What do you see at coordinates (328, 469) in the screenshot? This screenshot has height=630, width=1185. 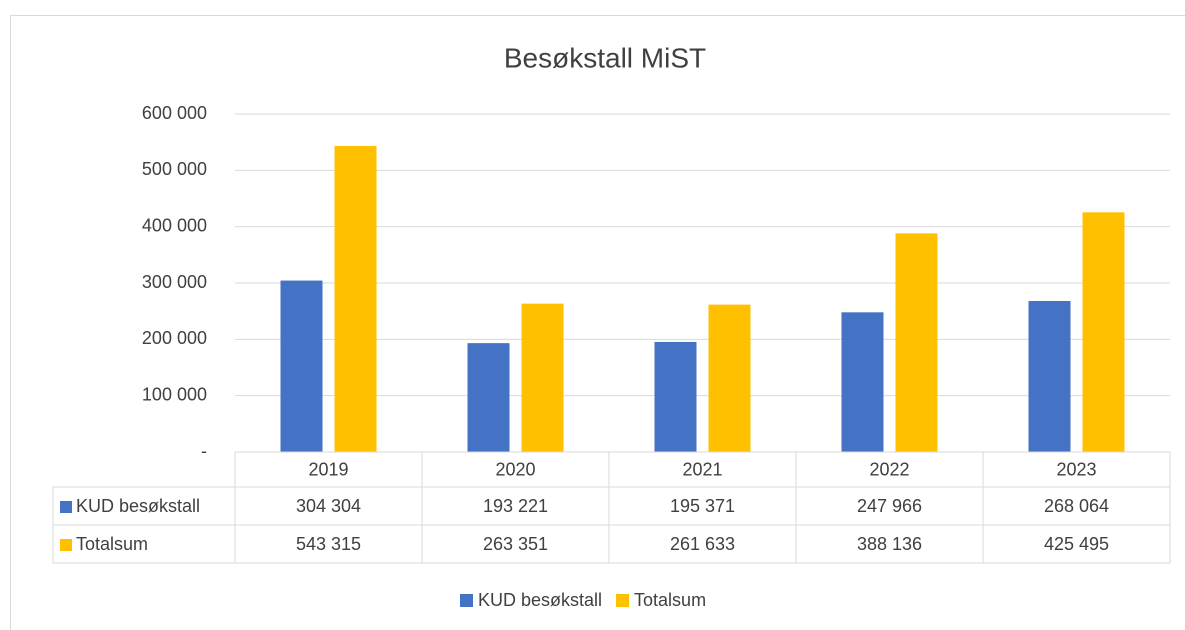 I see `x-tick-label: 2019` at bounding box center [328, 469].